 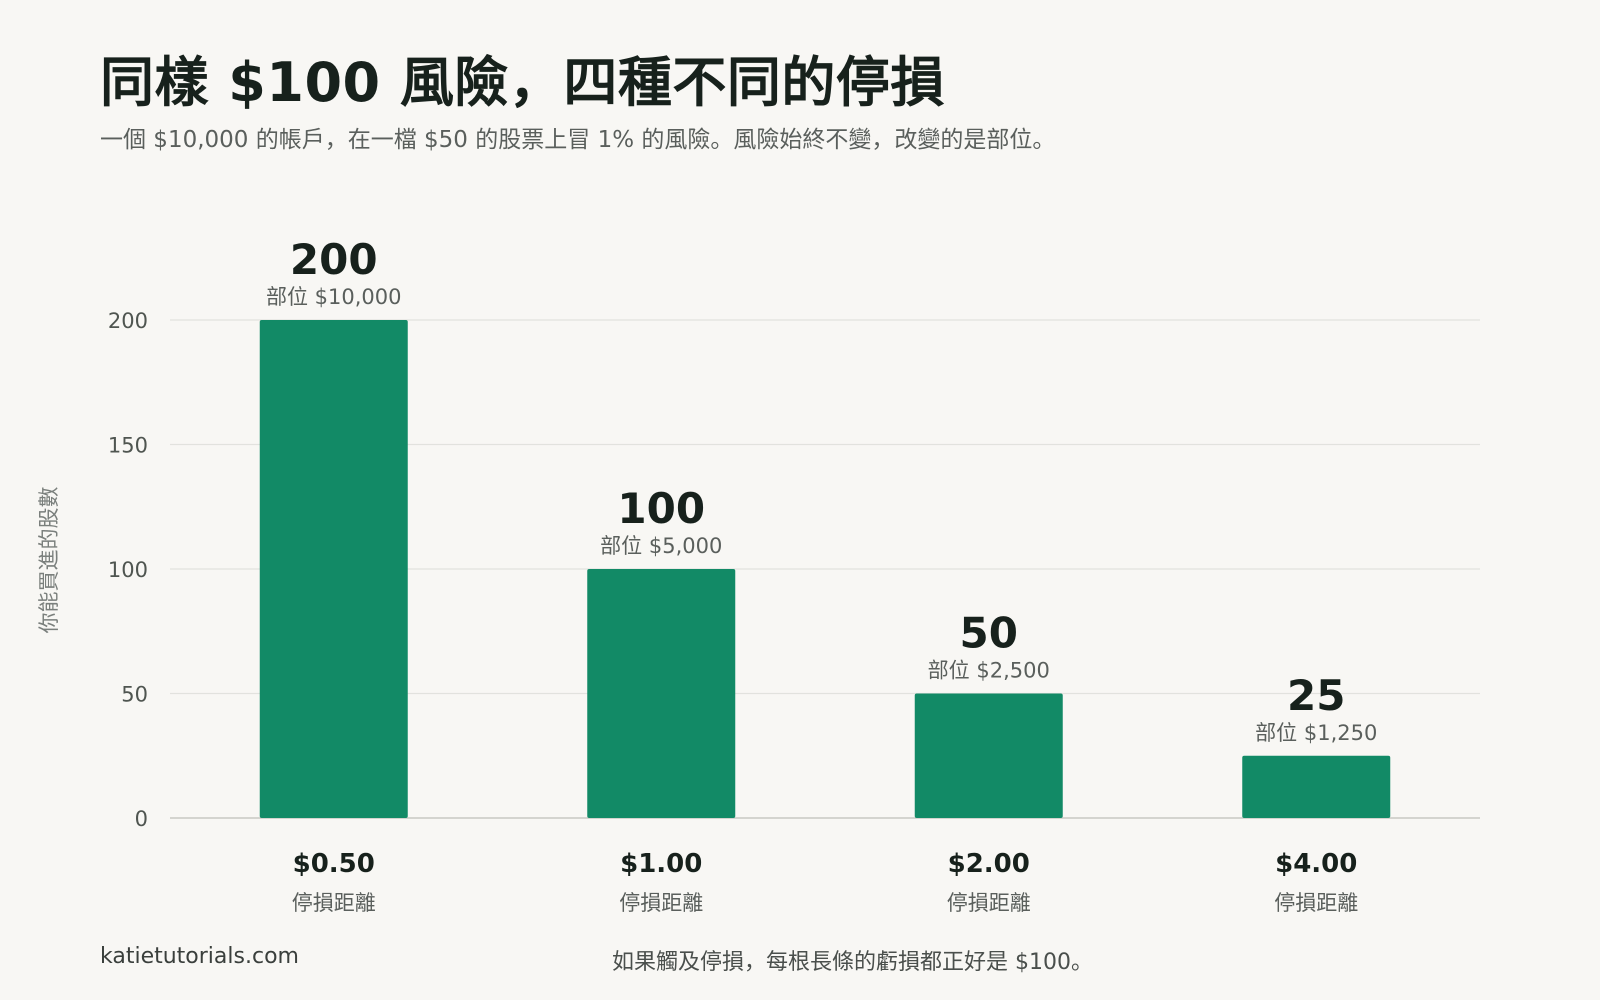 What do you see at coordinates (128, 321) in the screenshot?
I see `y-tick-label: 200` at bounding box center [128, 321].